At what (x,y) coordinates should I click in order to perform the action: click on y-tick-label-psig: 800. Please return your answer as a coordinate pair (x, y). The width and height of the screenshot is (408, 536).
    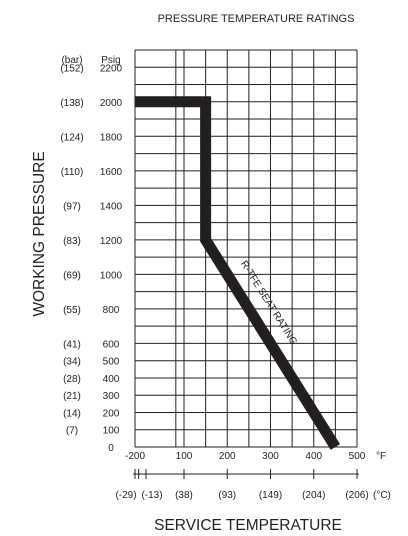
    Looking at the image, I should click on (111, 310).